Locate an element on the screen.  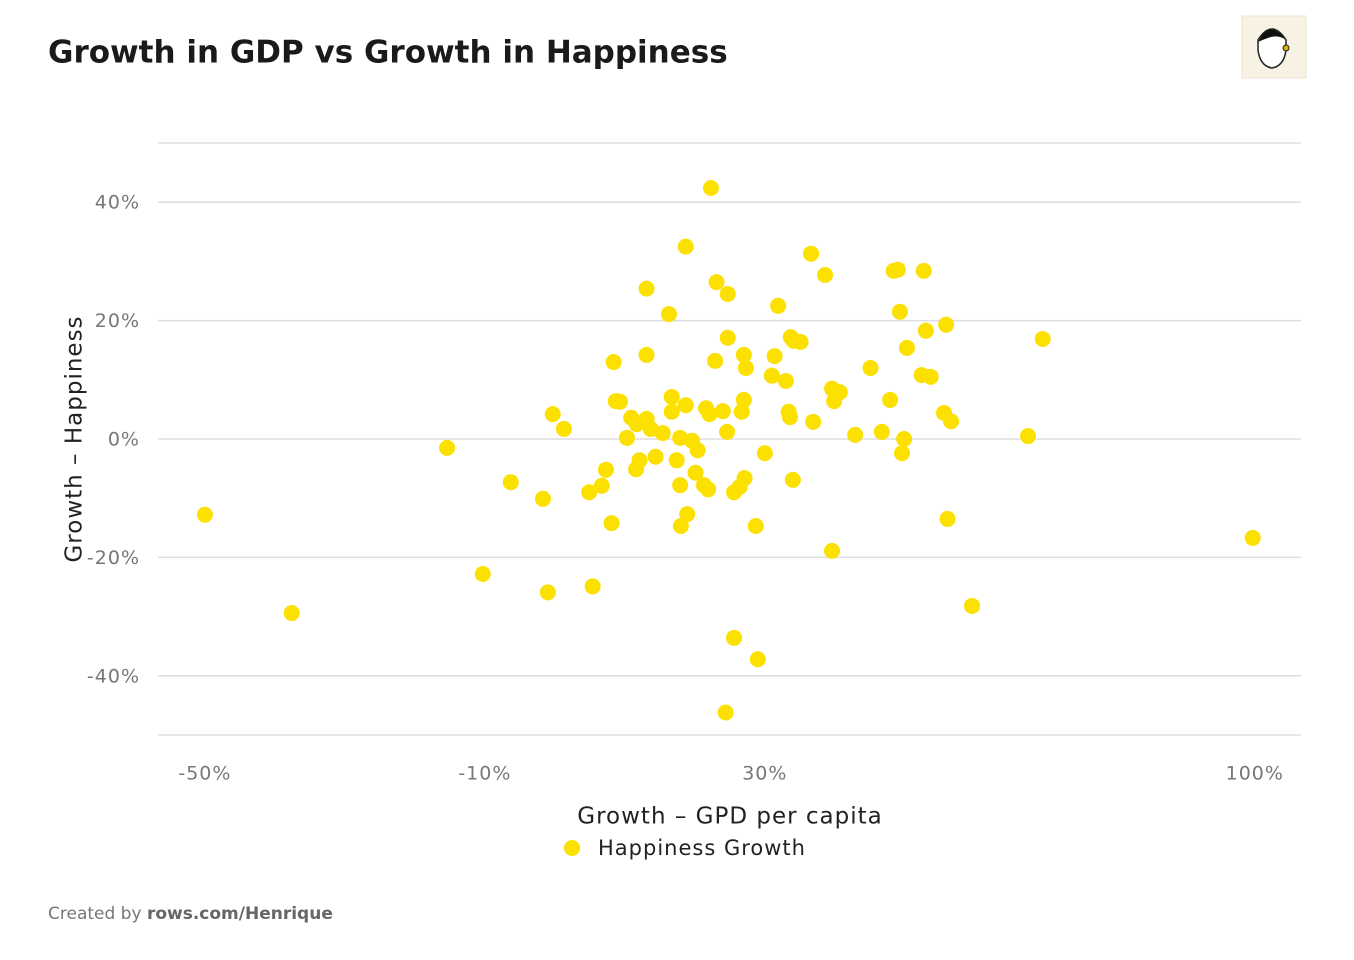
logo is located at coordinates (1274, 47).